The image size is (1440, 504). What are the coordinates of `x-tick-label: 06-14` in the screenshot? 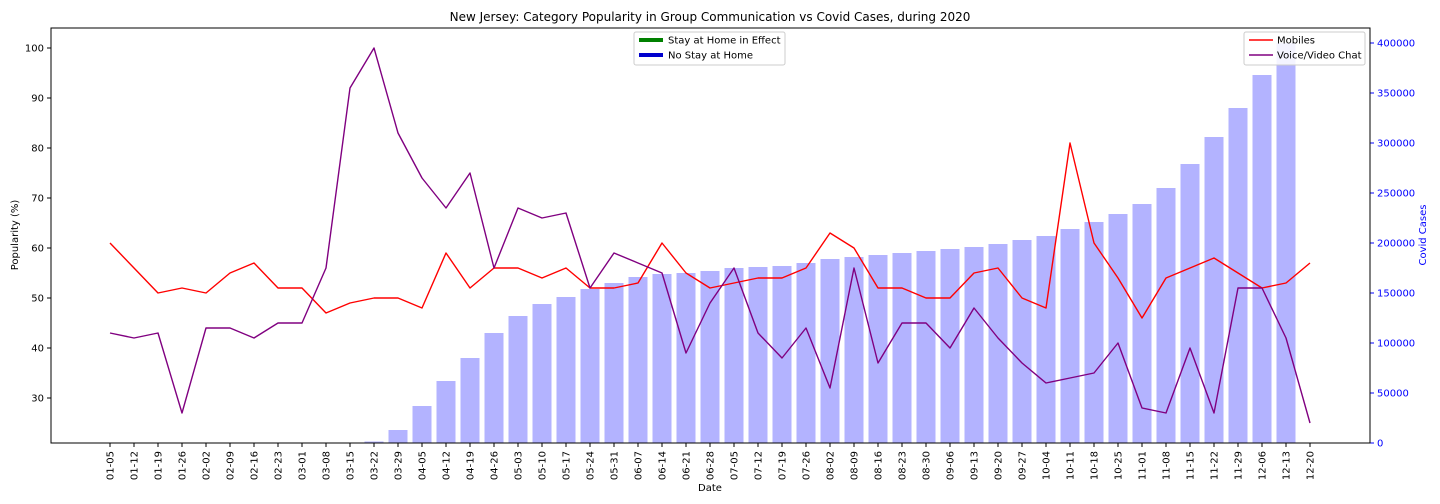 It's located at (663, 465).